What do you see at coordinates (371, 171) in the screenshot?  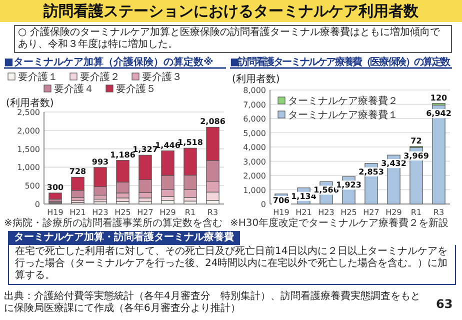 I see `data-label: 2,853` at bounding box center [371, 171].